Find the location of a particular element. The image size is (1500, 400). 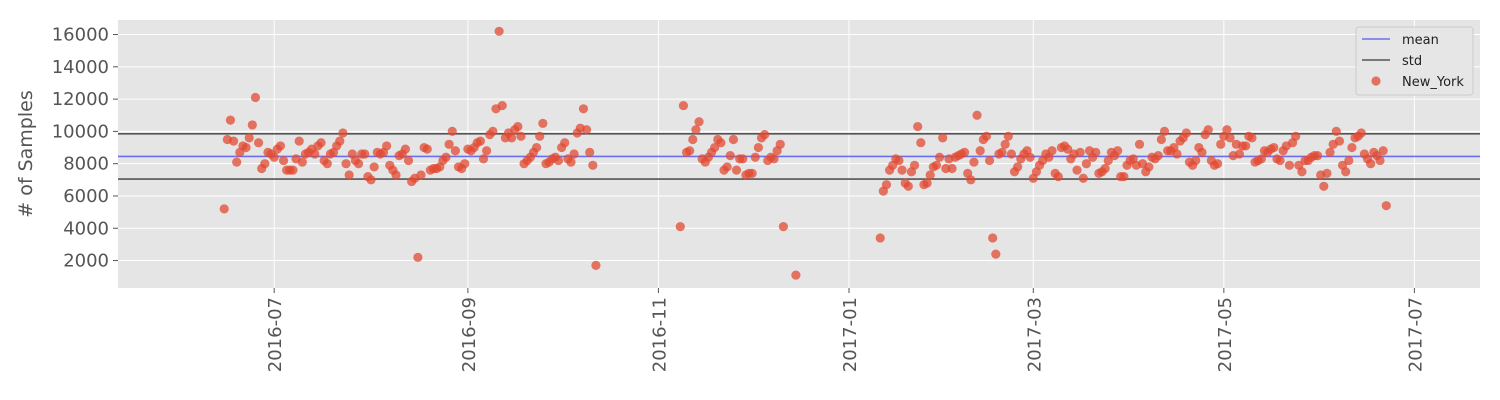

y-tick-label: 6000 is located at coordinates (86, 196).